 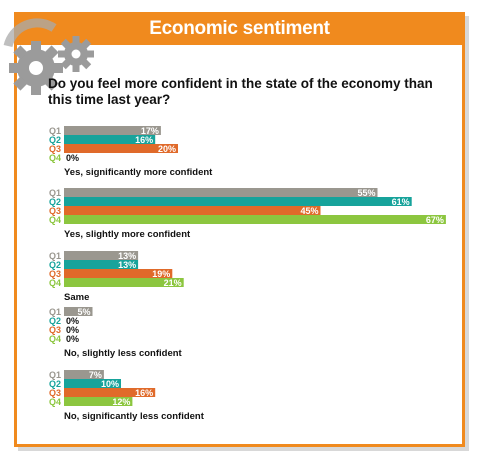 What do you see at coordinates (366, 193) in the screenshot?
I see `data-label: 55%` at bounding box center [366, 193].